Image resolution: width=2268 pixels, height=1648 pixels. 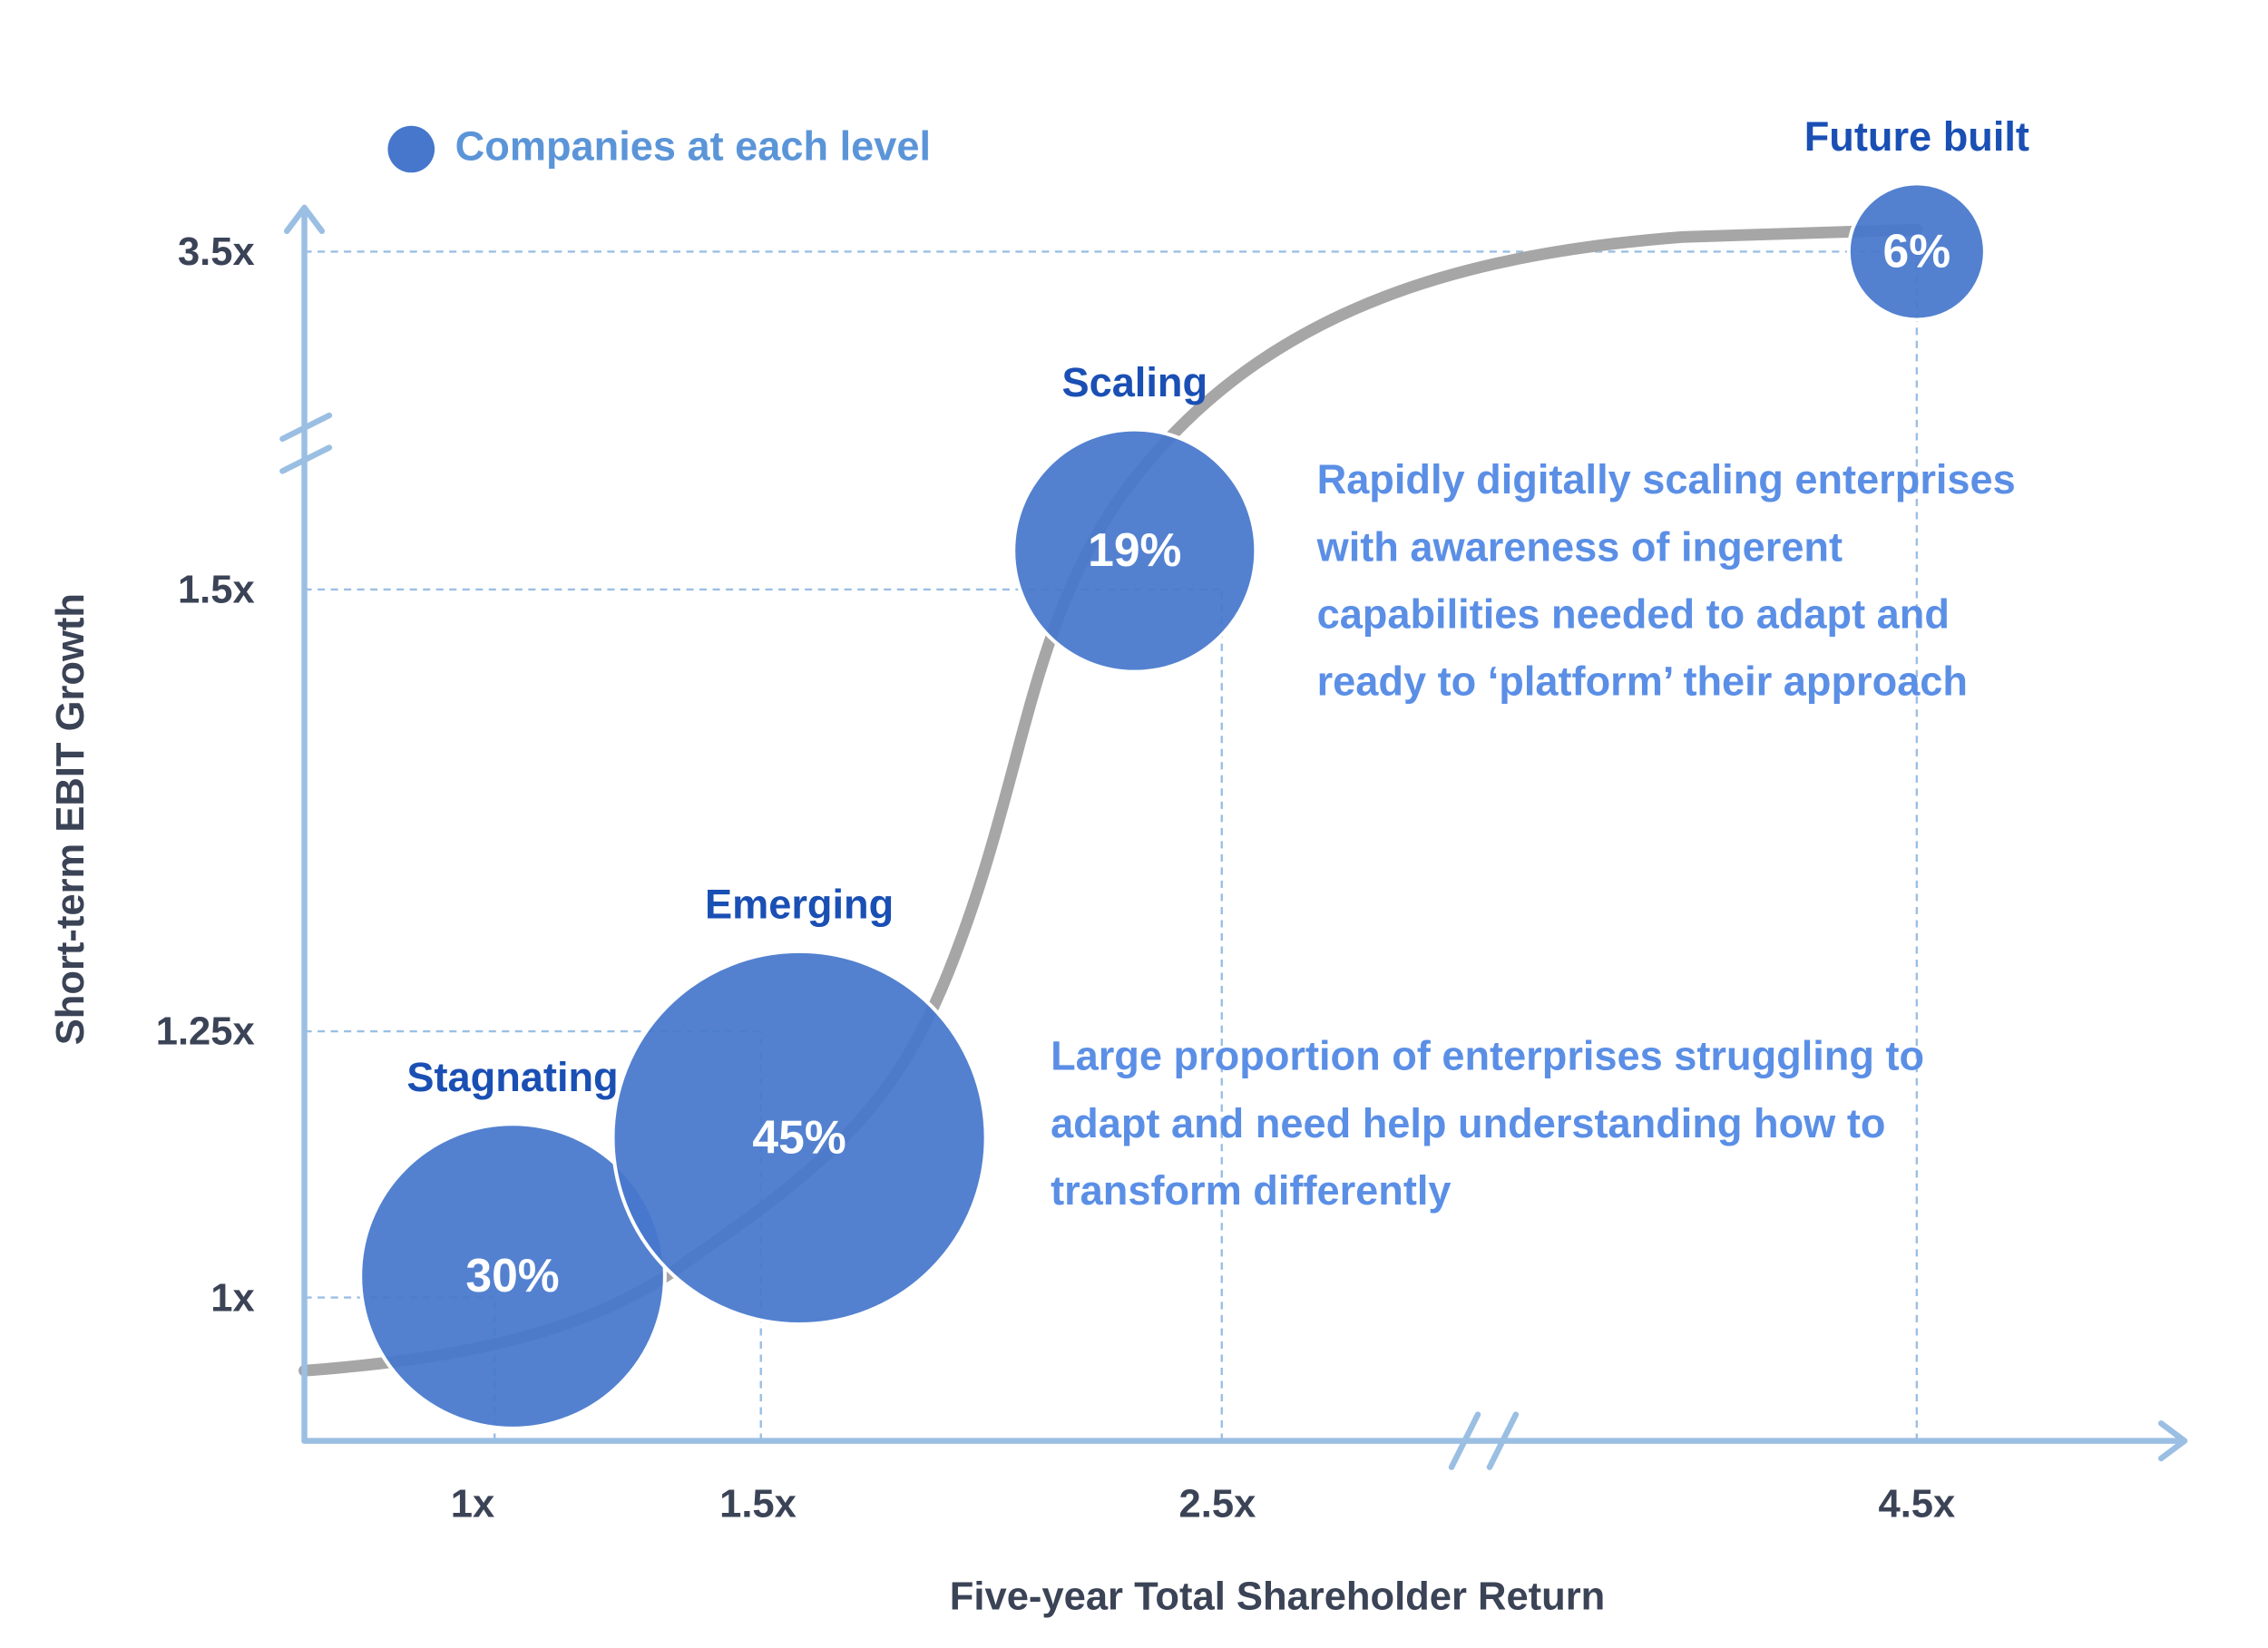 I want to click on category-label: Future built, so click(x=1917, y=136).